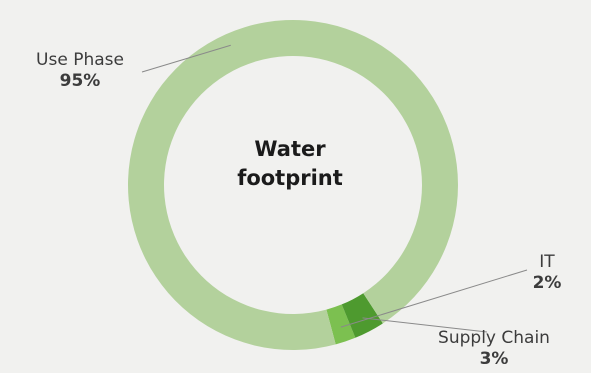 The width and height of the screenshot is (591, 373). Describe the element at coordinates (362, 315) in the screenshot. I see `slice-supply-chain` at that location.